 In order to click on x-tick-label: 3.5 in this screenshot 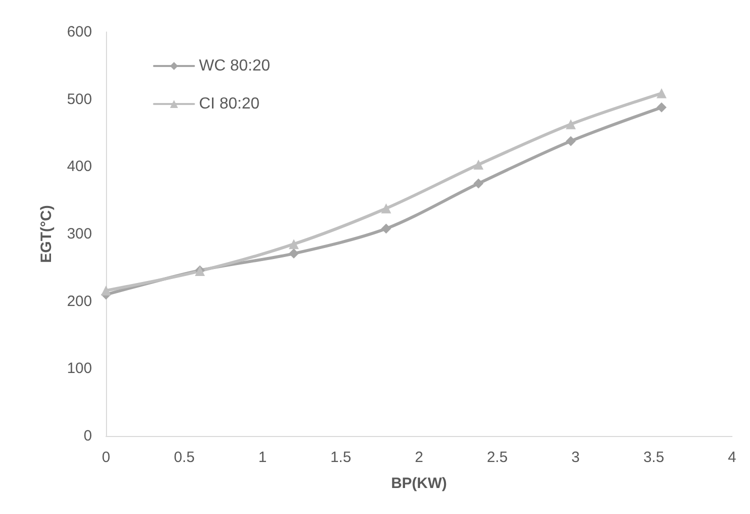, I will do `click(653, 457)`.